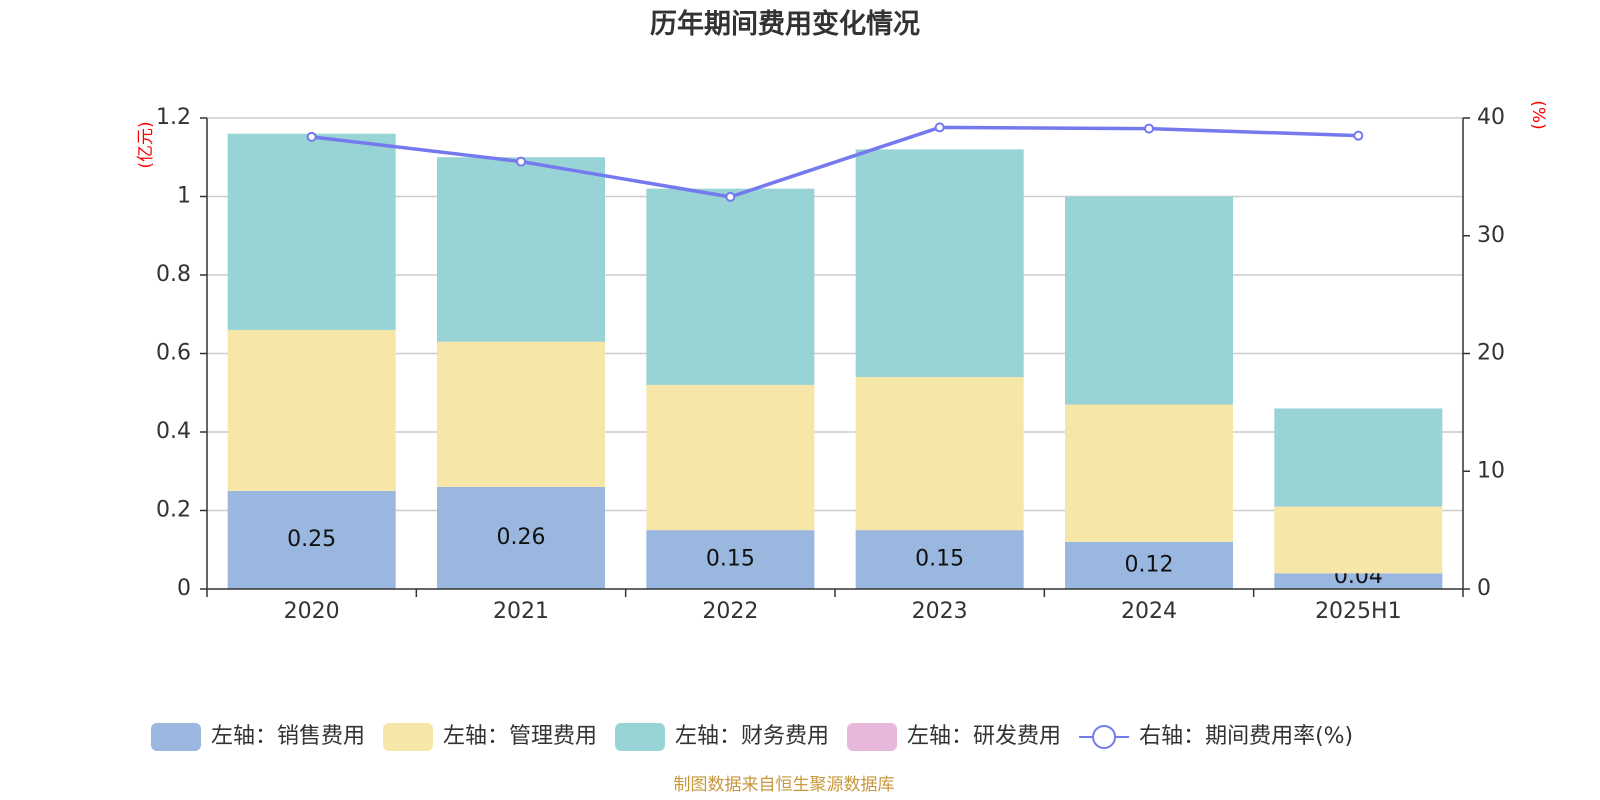  I want to click on bar-value-label: 0.12, so click(1149, 564).